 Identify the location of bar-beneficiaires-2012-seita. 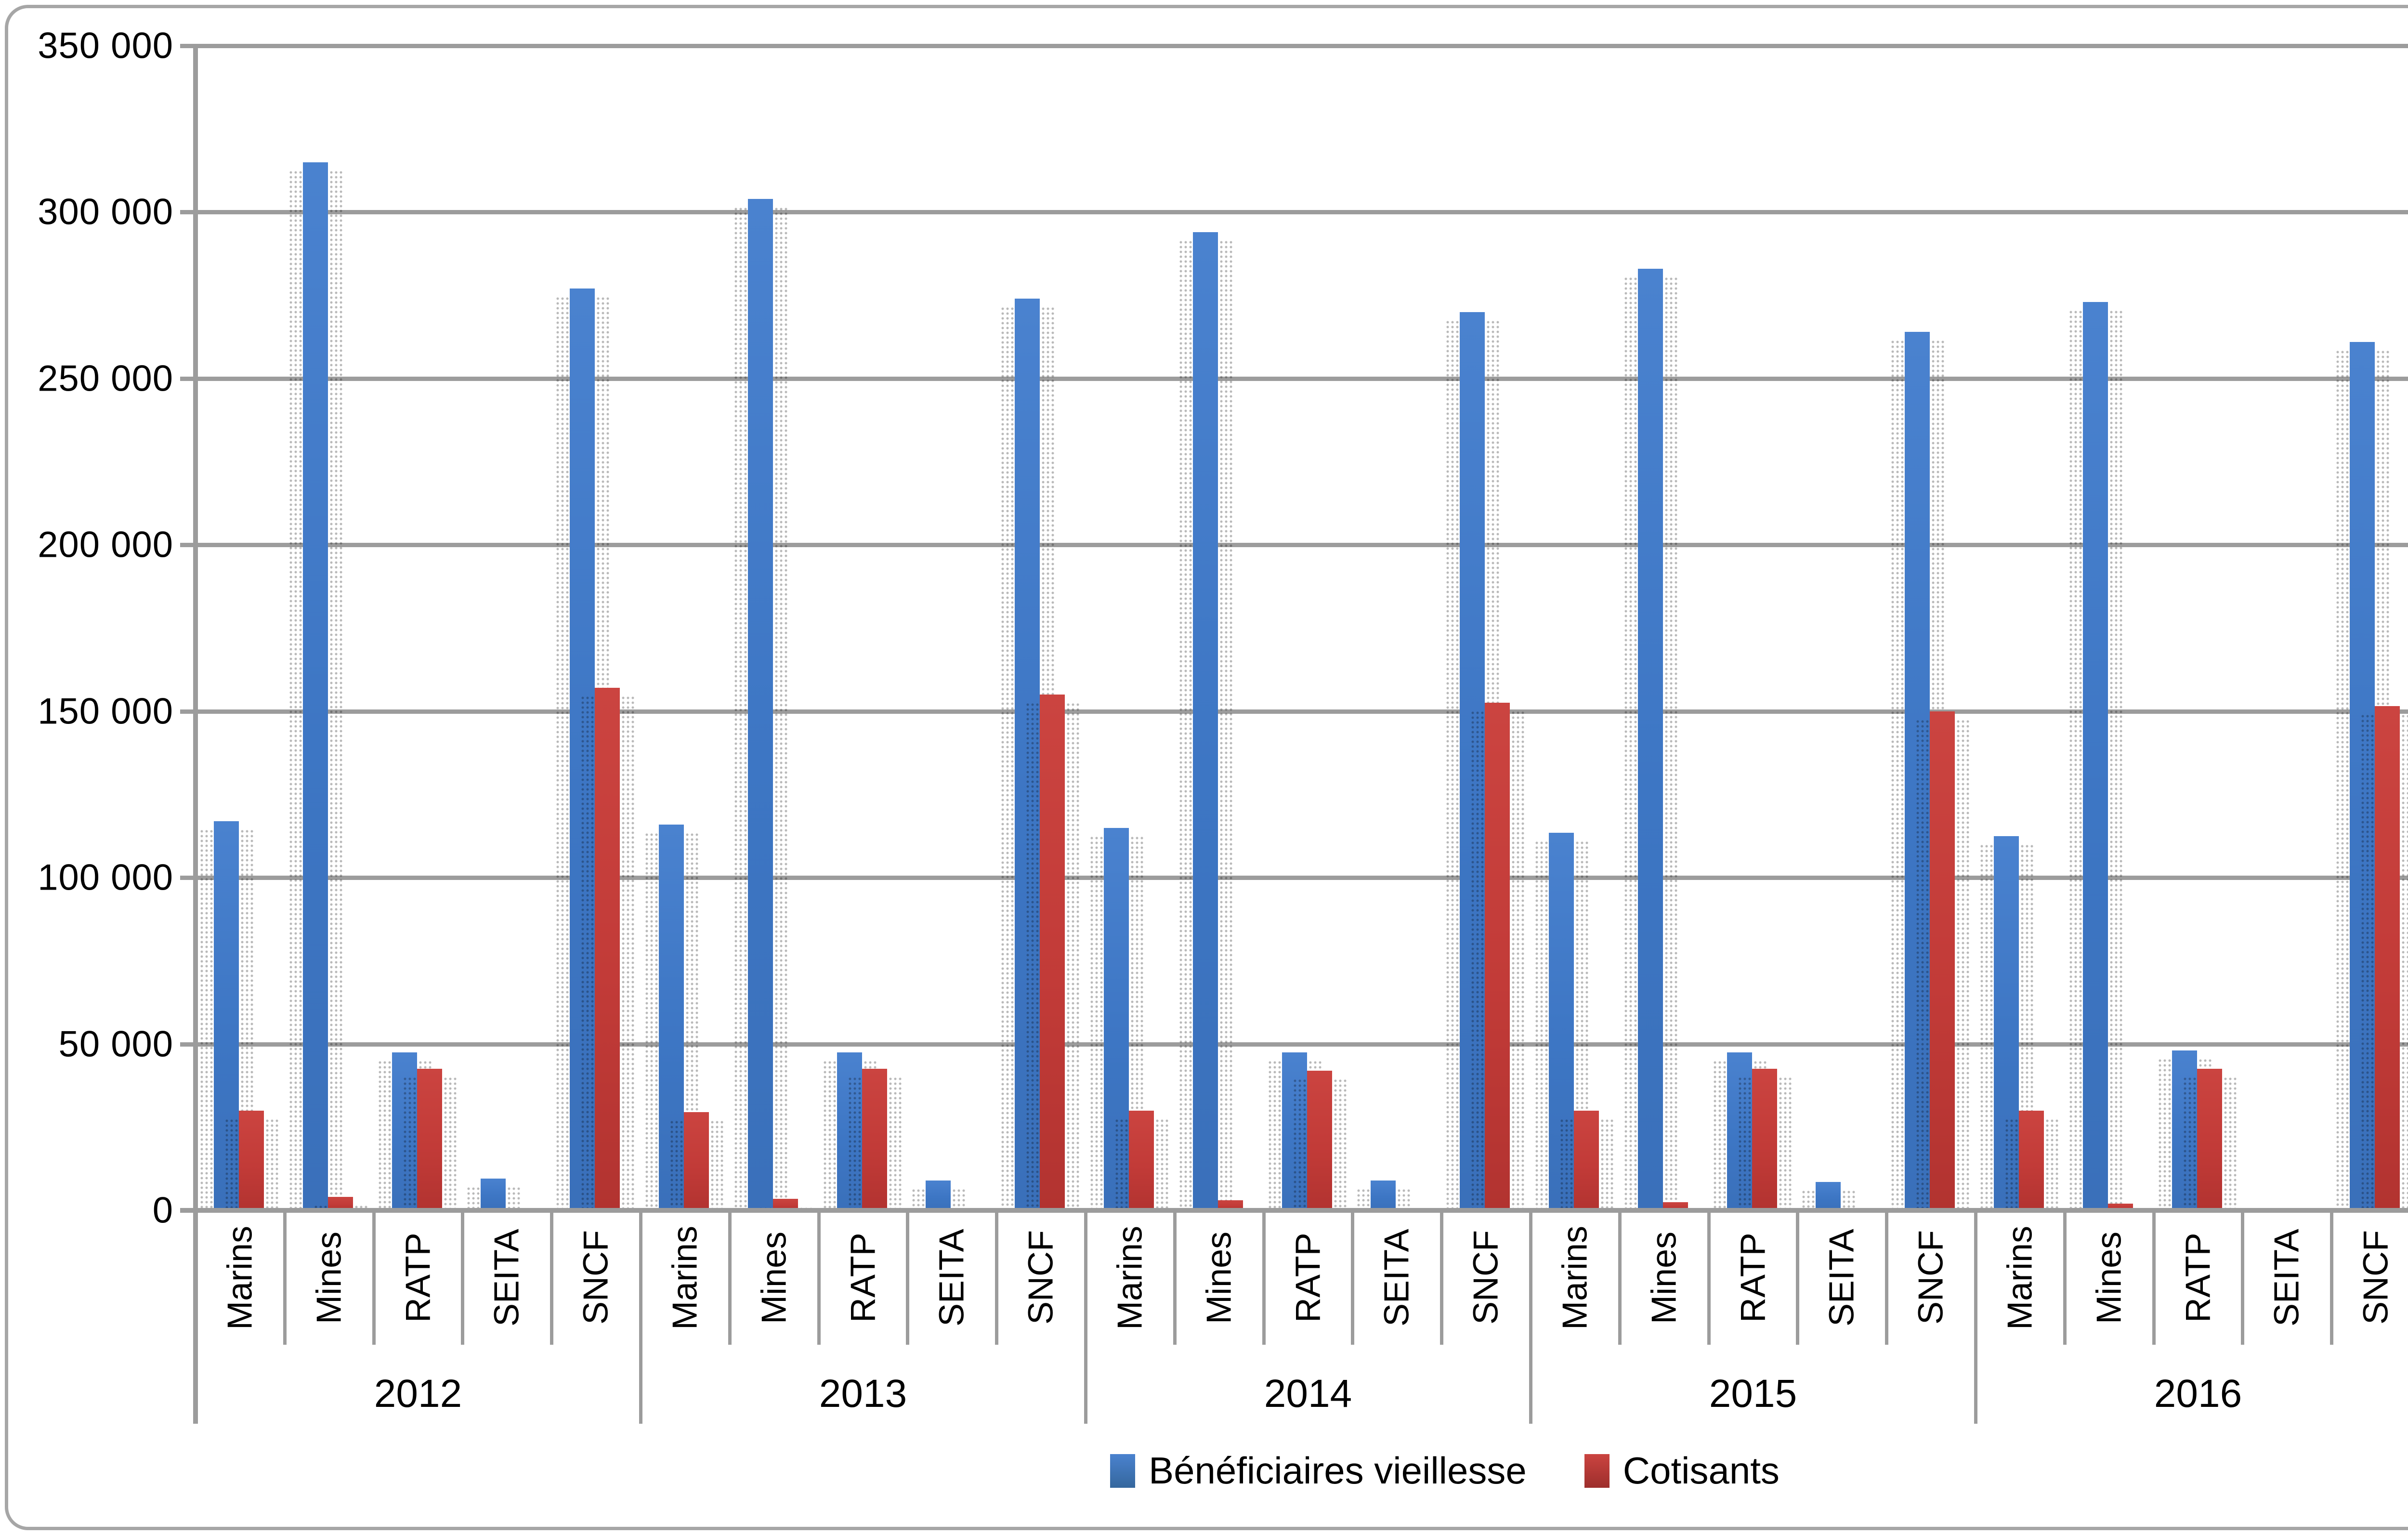
(493, 1195).